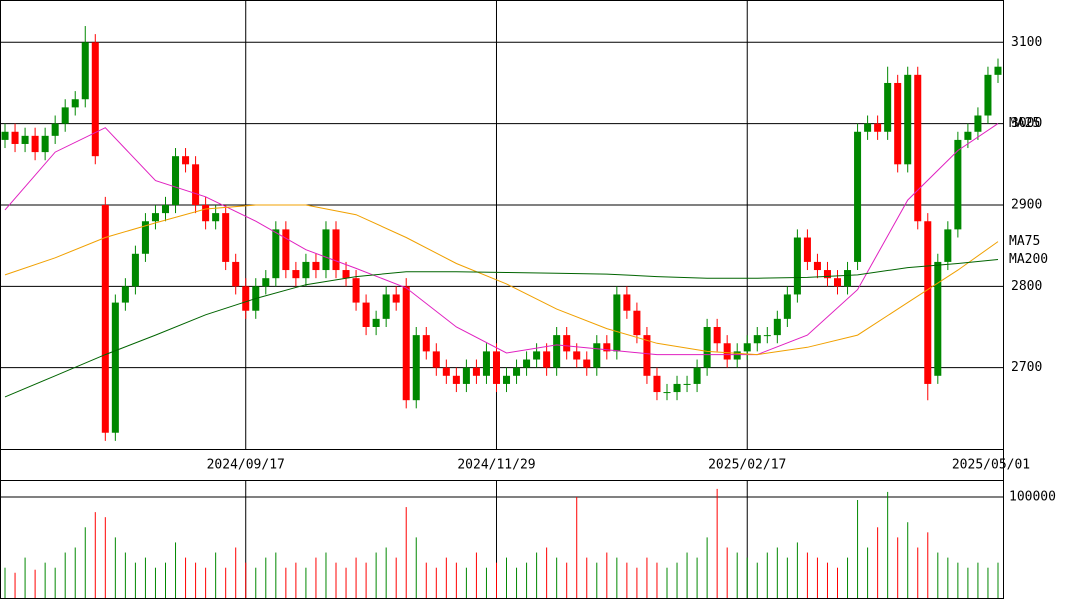 Image resolution: width=1065 pixels, height=600 pixels. I want to click on y-tick-label: 2900, so click(1026, 204).